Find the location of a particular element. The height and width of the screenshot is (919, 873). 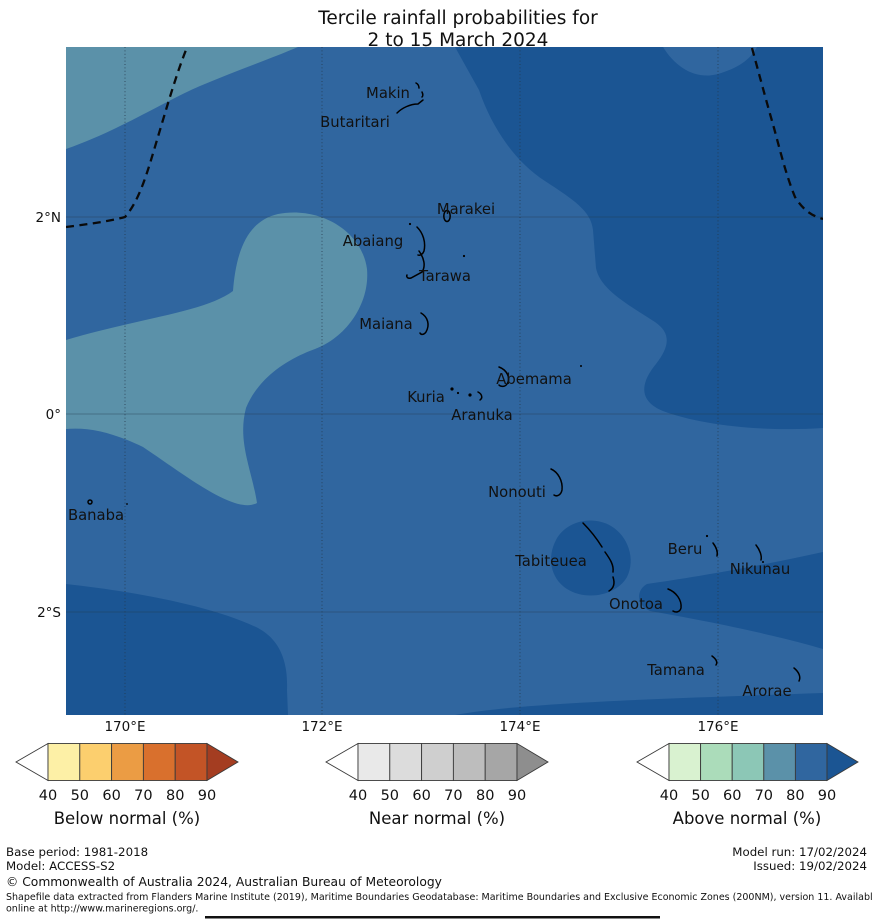

model-run-text: Model run: 17/02/2024 is located at coordinates (799, 852).